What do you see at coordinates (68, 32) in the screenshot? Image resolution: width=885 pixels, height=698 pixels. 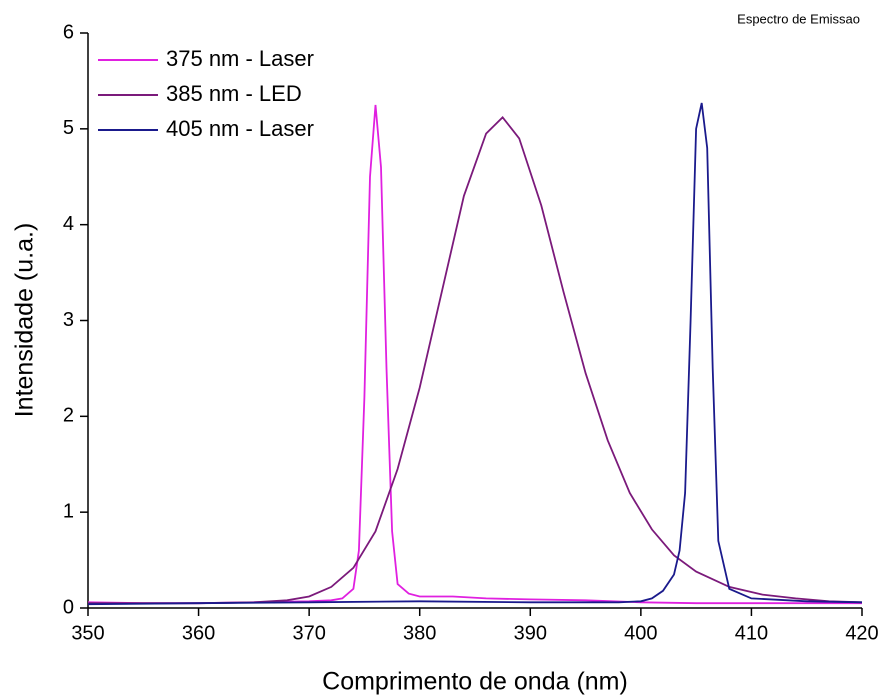 I see `y-tick-label: 6` at bounding box center [68, 32].